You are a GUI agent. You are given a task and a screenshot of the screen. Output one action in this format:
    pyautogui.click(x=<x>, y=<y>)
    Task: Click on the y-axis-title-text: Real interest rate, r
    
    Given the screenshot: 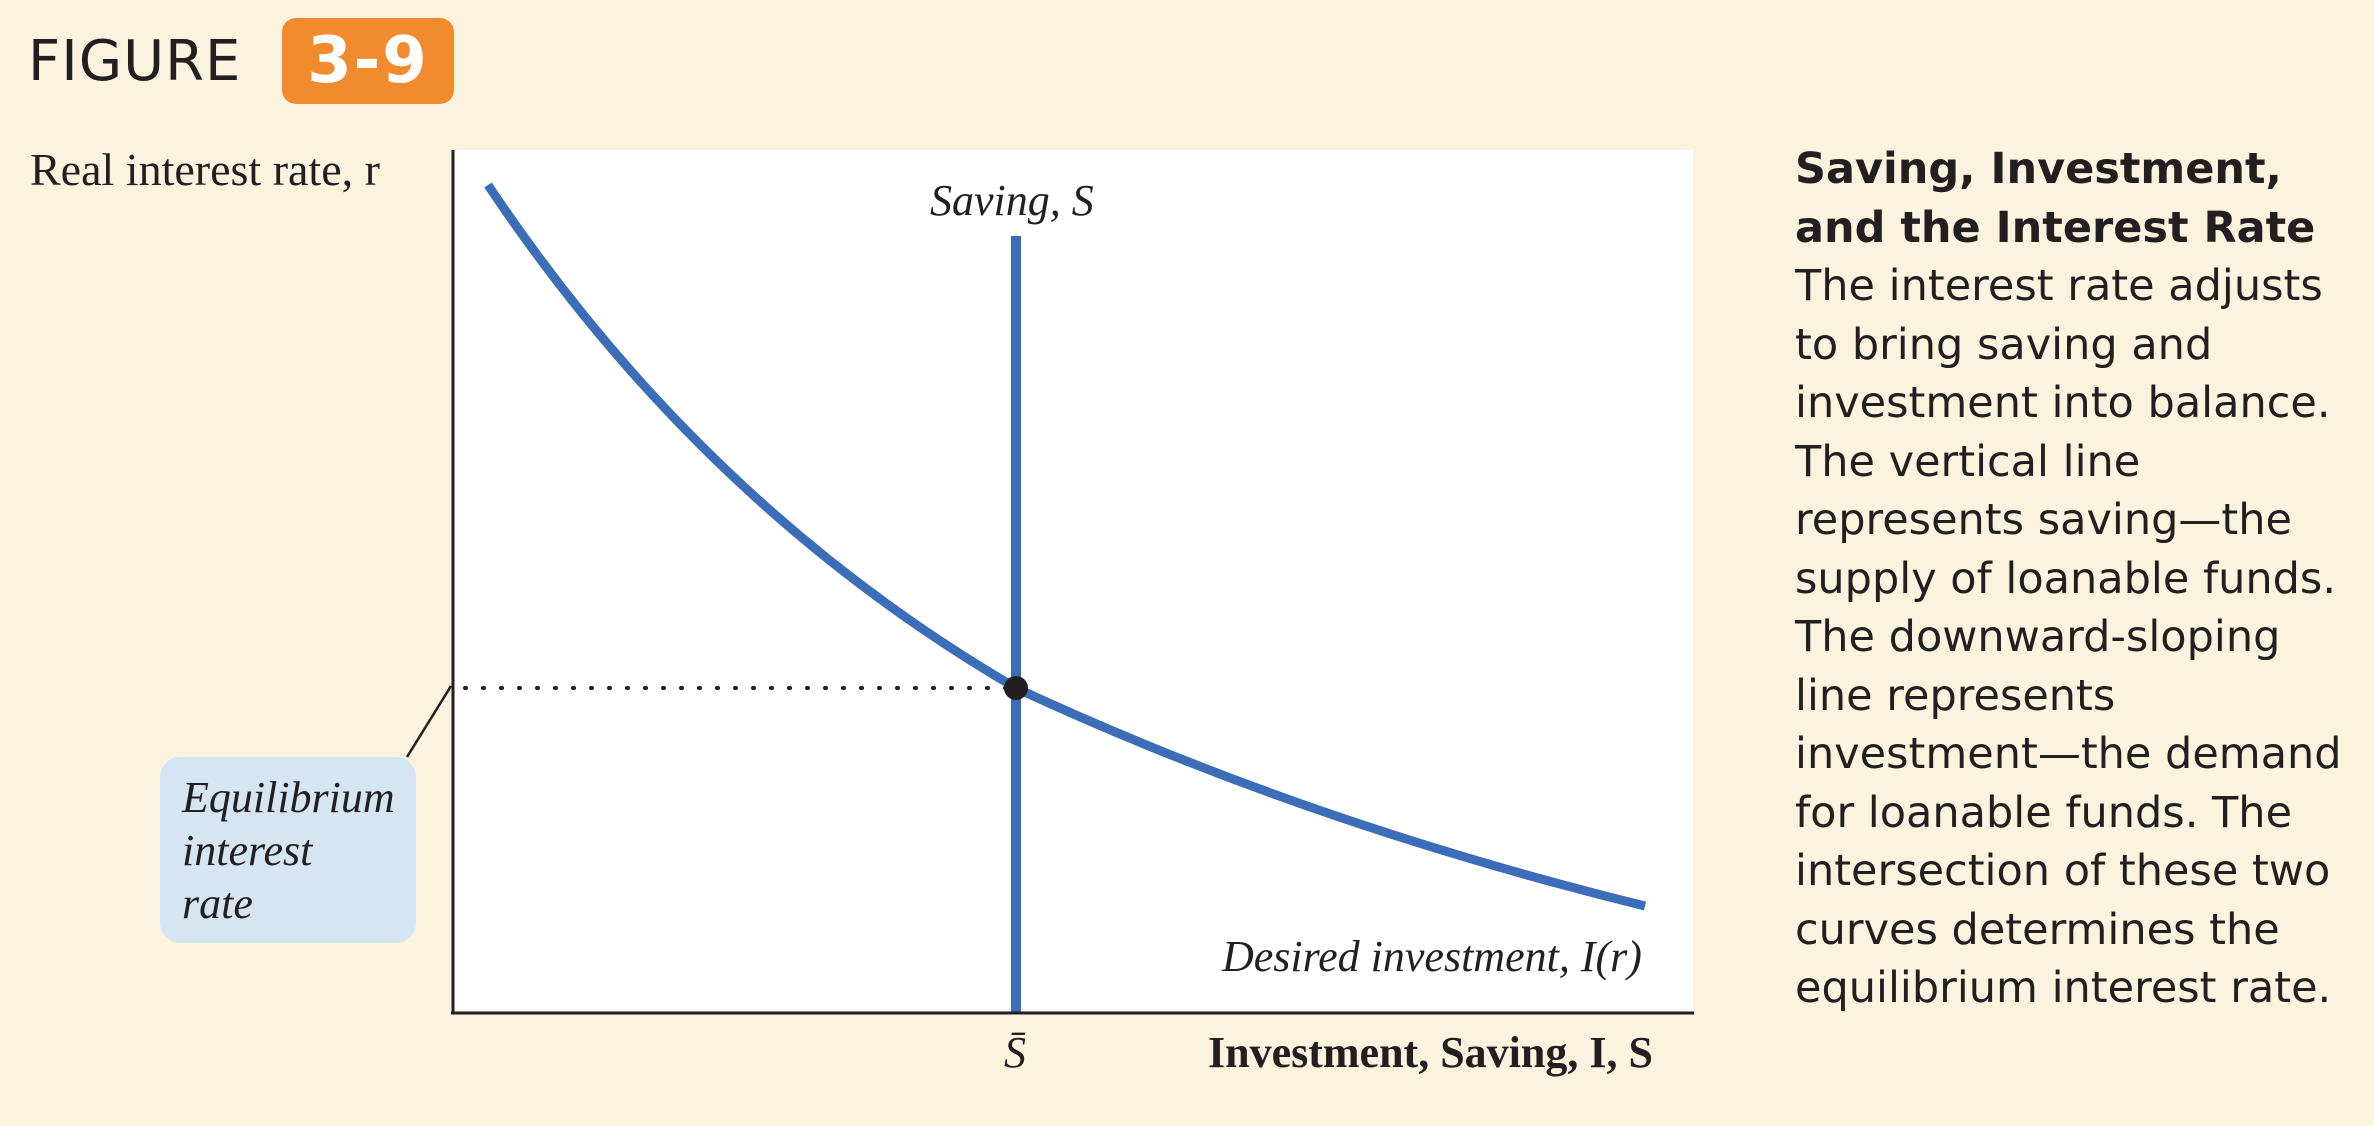 What is the action you would take?
    pyautogui.click(x=205, y=169)
    